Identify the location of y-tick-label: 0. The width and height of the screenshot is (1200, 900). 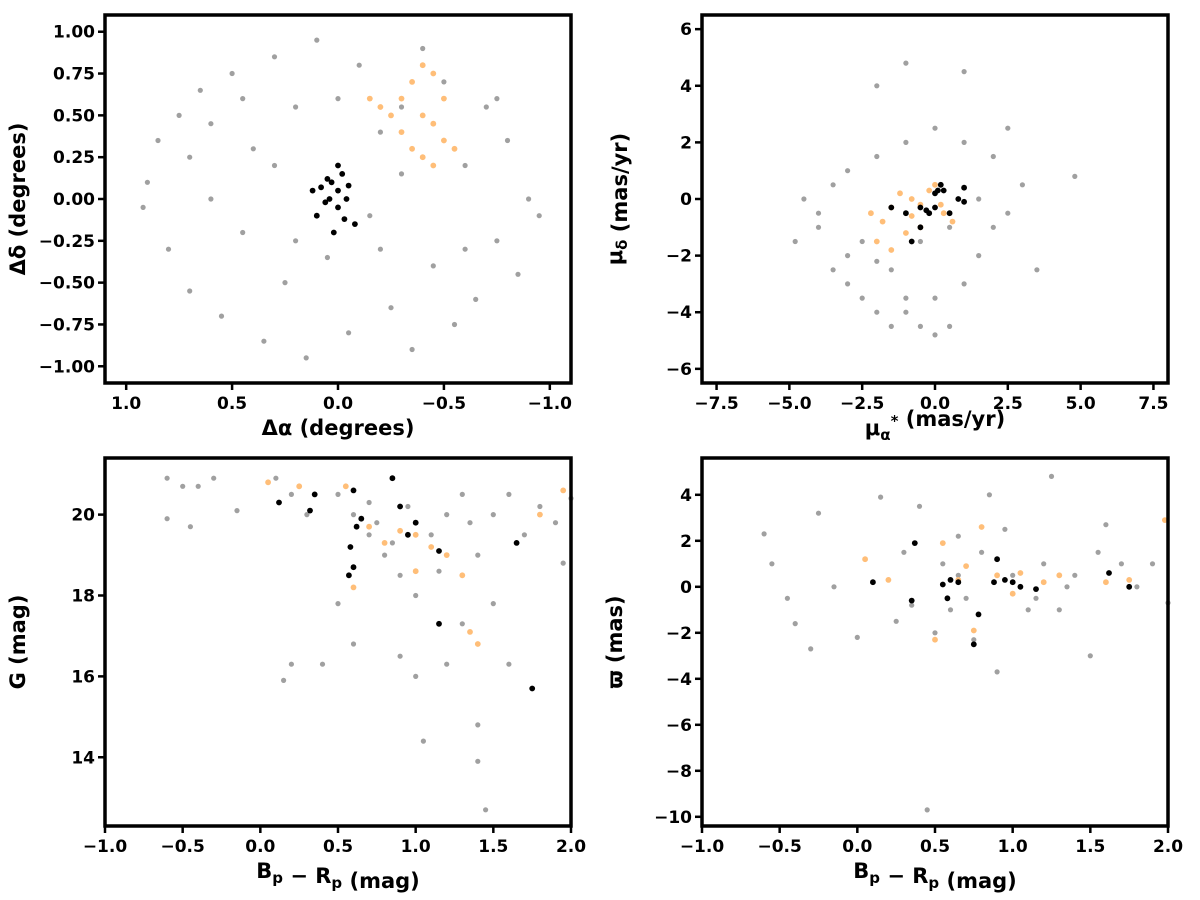
(686, 200).